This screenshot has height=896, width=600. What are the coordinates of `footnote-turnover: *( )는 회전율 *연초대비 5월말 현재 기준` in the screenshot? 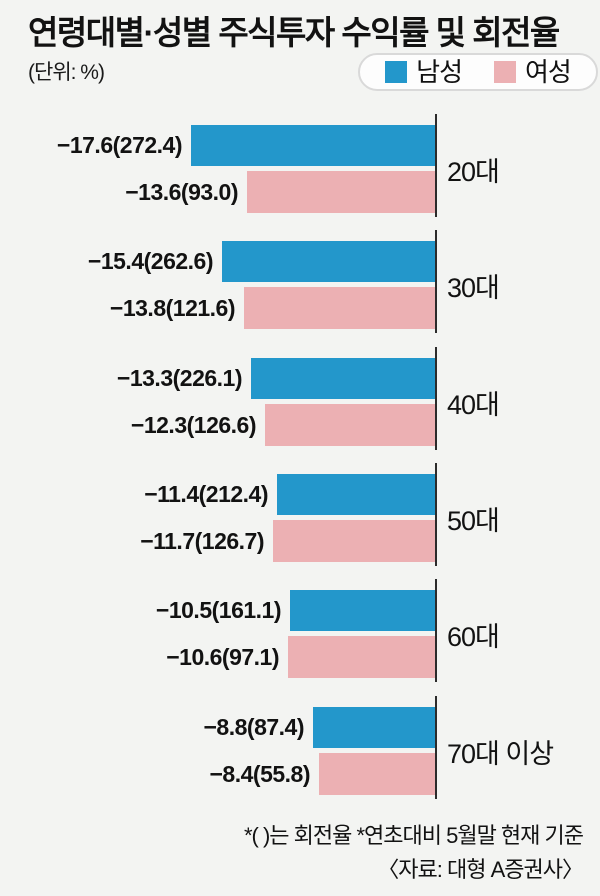 It's located at (413, 835).